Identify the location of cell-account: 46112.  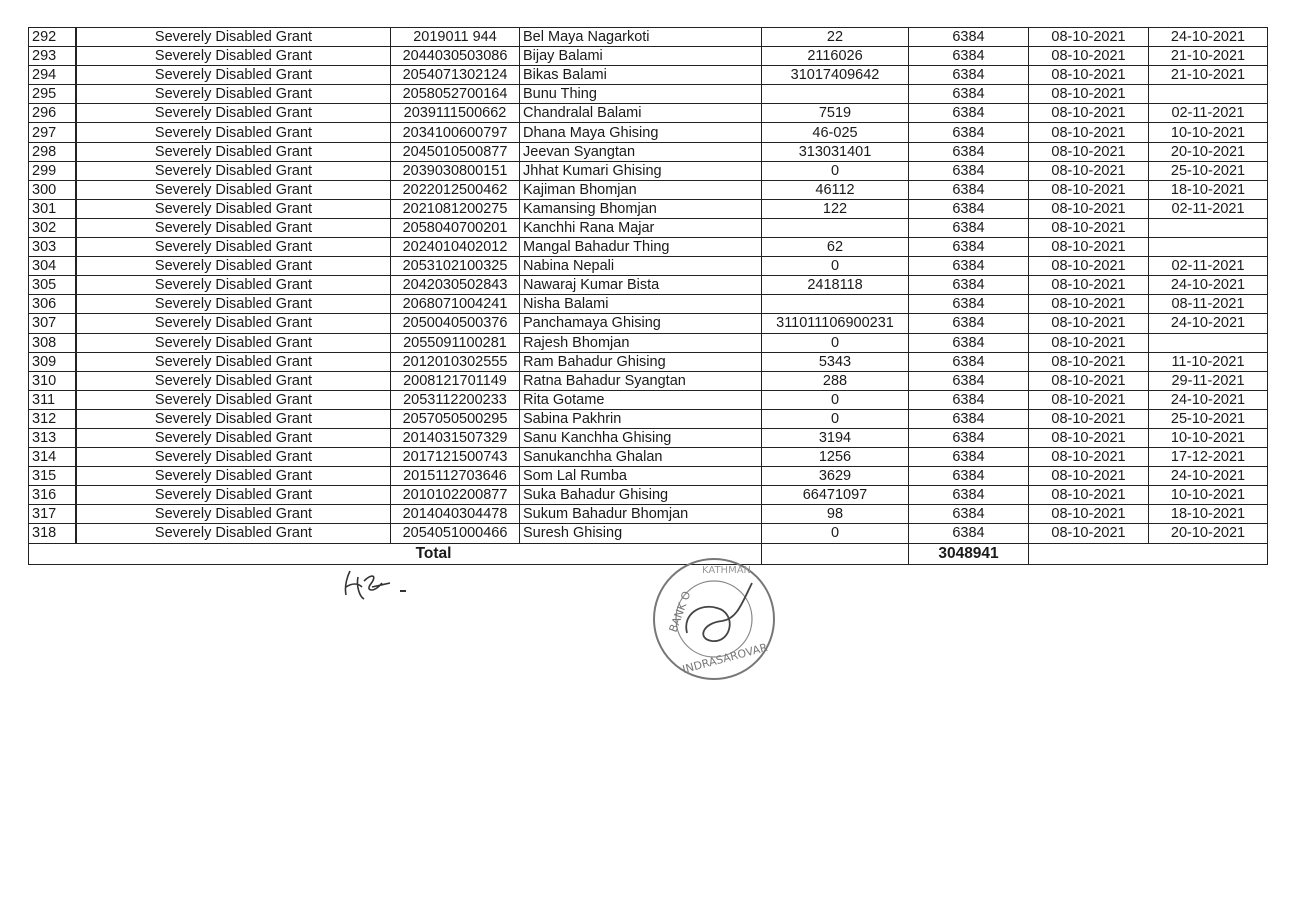
(835, 189).